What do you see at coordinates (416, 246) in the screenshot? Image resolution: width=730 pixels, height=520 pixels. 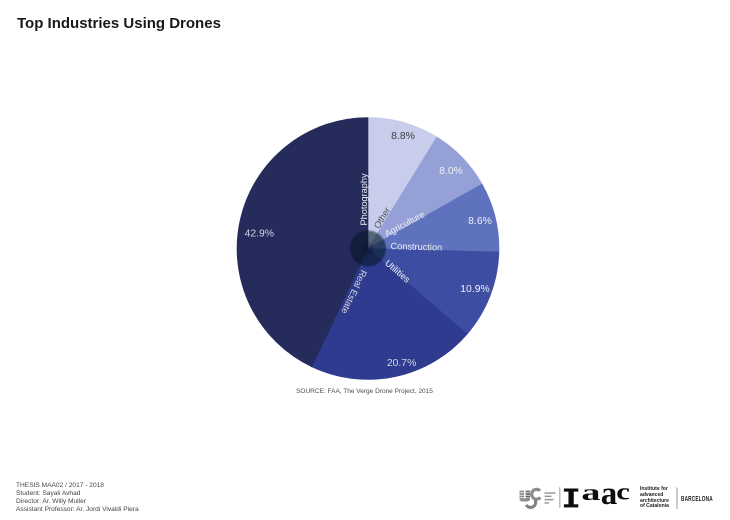 I see `svg-text: Construction` at bounding box center [416, 246].